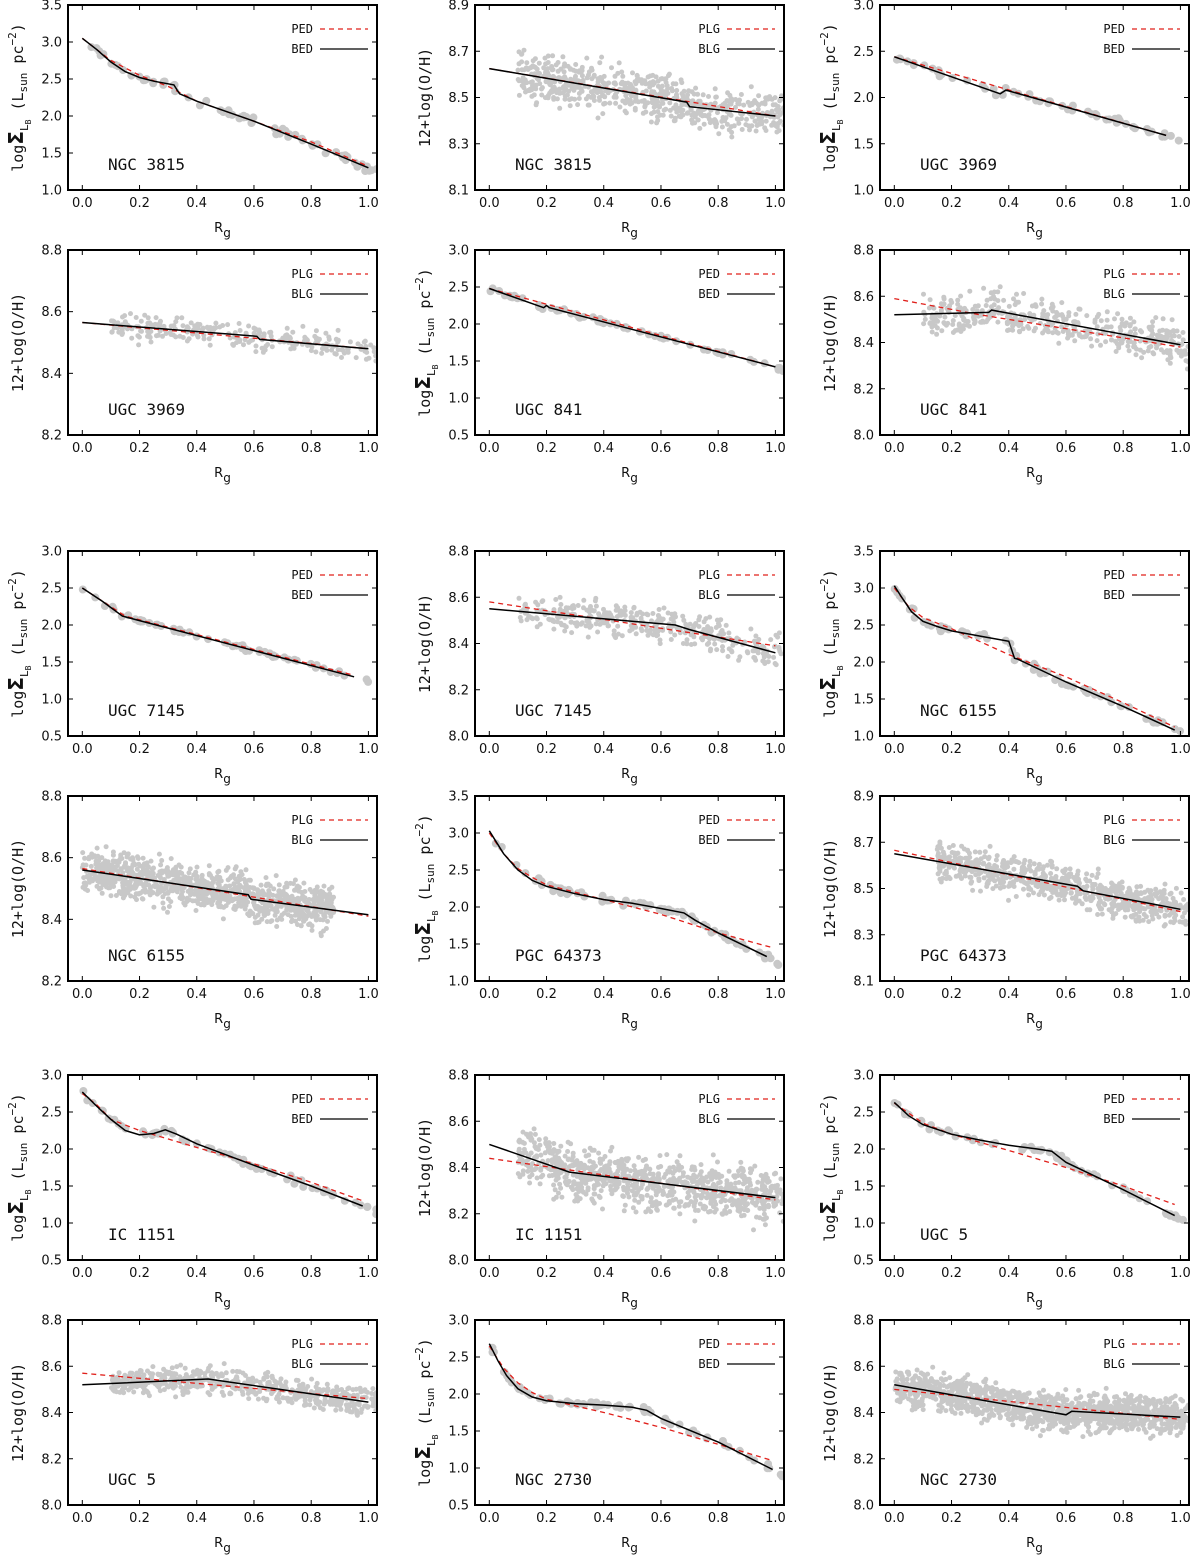 The width and height of the screenshot is (1200, 1559). What do you see at coordinates (709, 29) in the screenshot?
I see `legend-label: PLG` at bounding box center [709, 29].